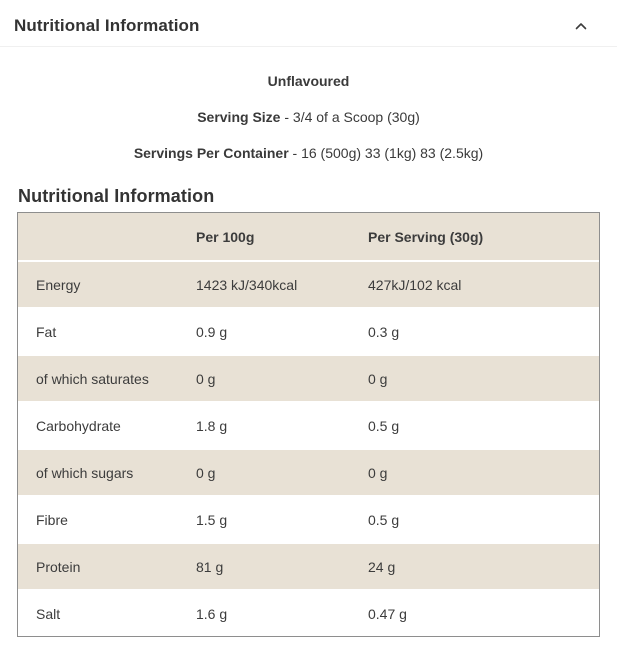  I want to click on nutrient-label: Salt, so click(107, 612).